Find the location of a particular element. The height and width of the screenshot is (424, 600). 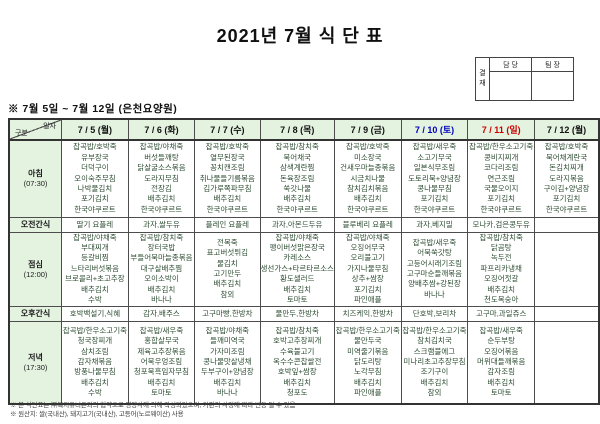

menu-item: 도토리묵+양념장 is located at coordinates (434, 178).